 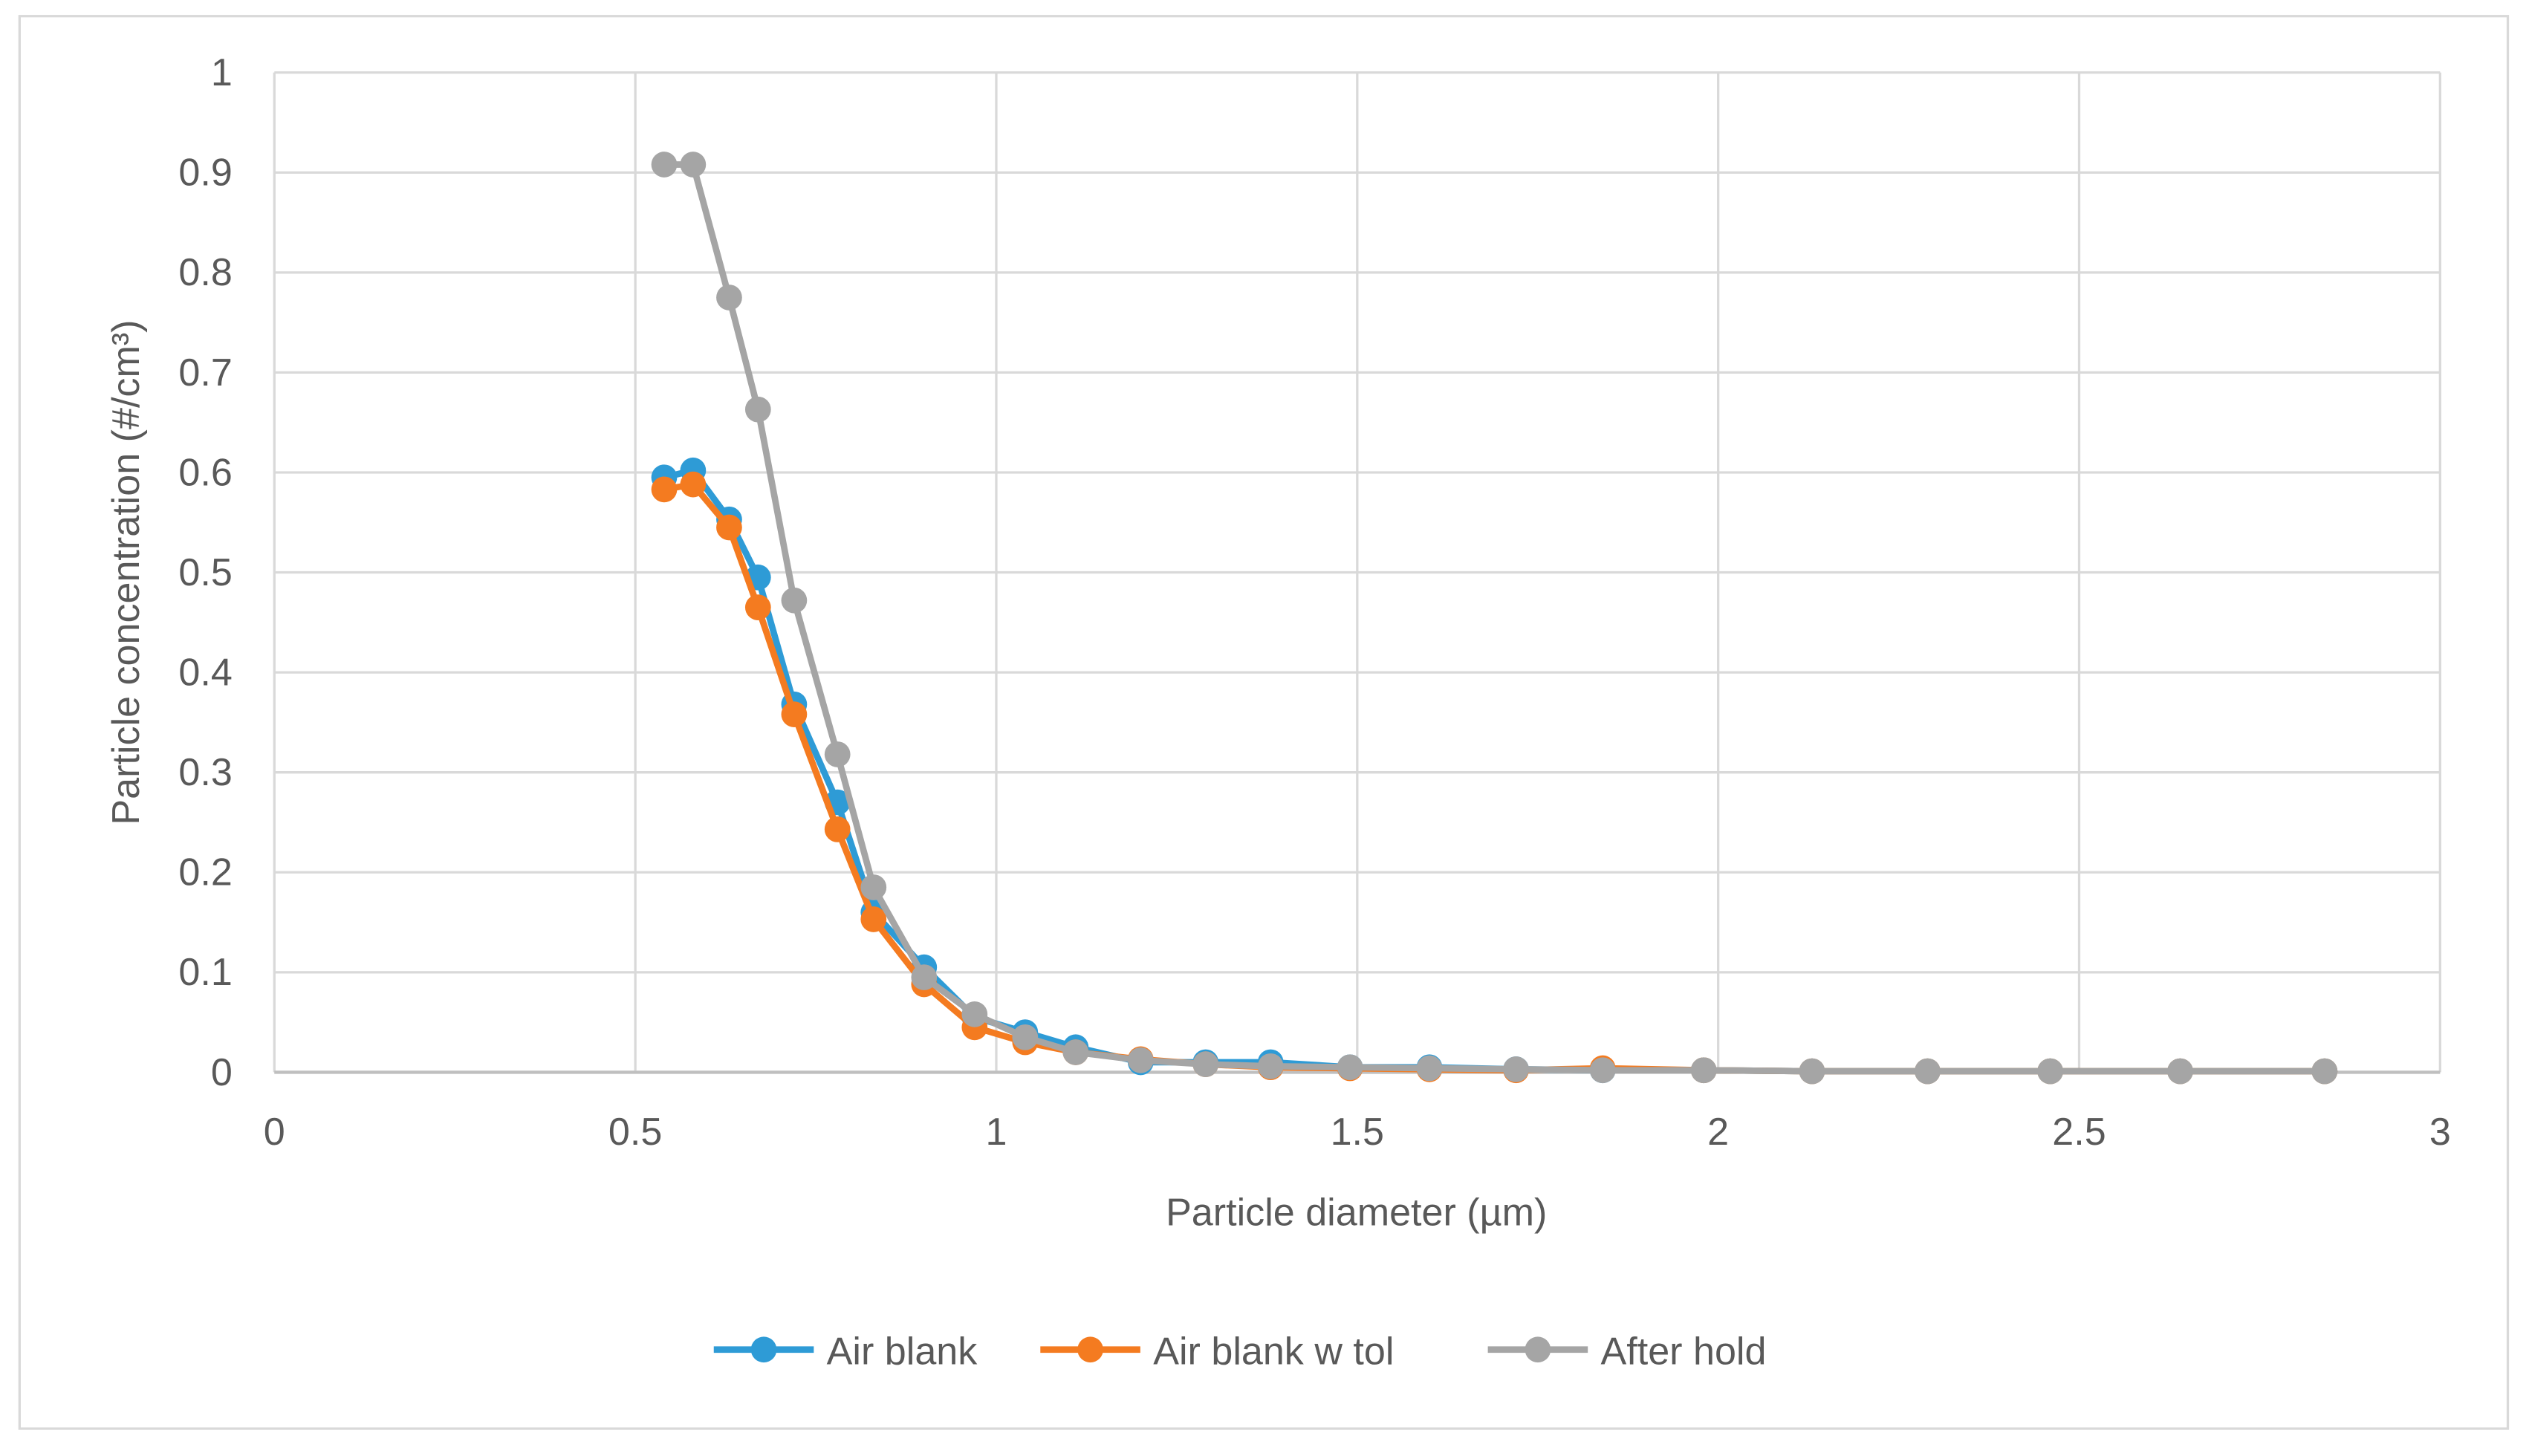 I want to click on y-tick-label: 0.5, so click(x=205, y=573).